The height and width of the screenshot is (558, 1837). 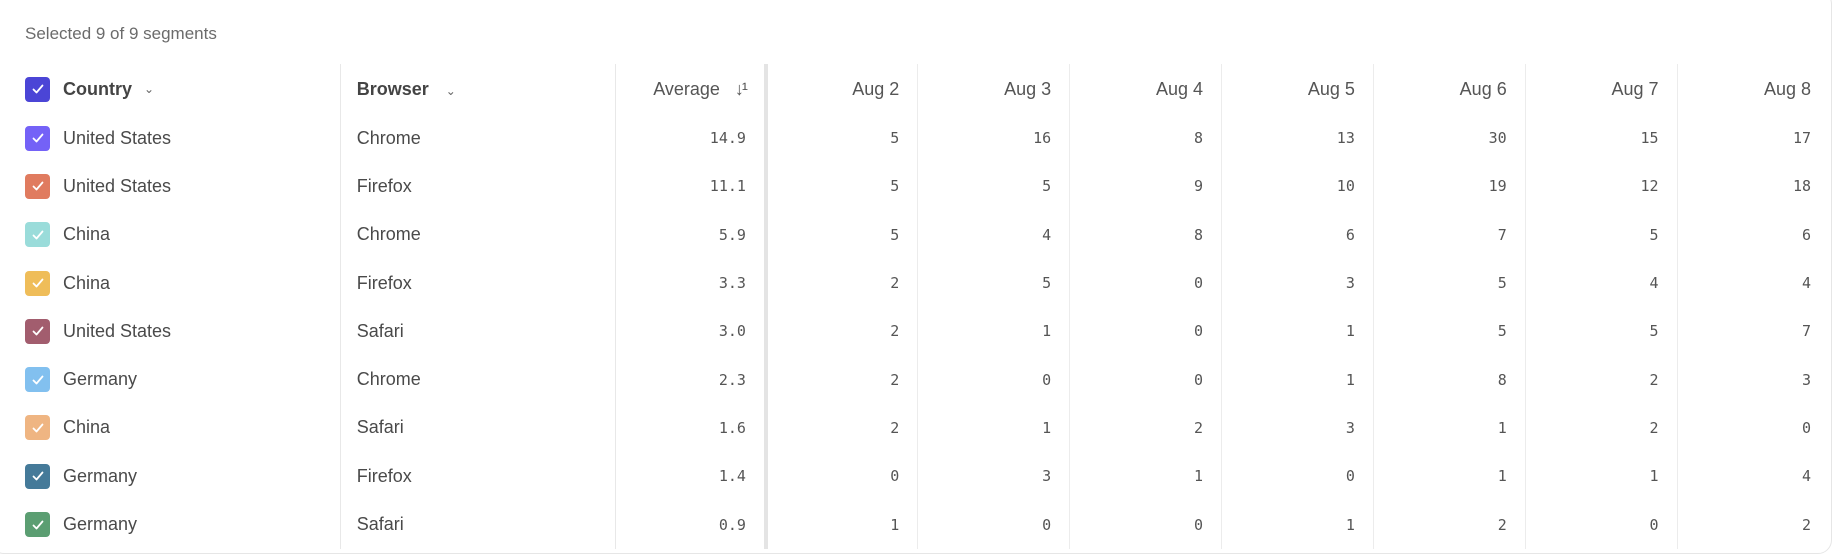 What do you see at coordinates (121, 33) in the screenshot?
I see `selection-caption: Selected 9 of 9 segments` at bounding box center [121, 33].